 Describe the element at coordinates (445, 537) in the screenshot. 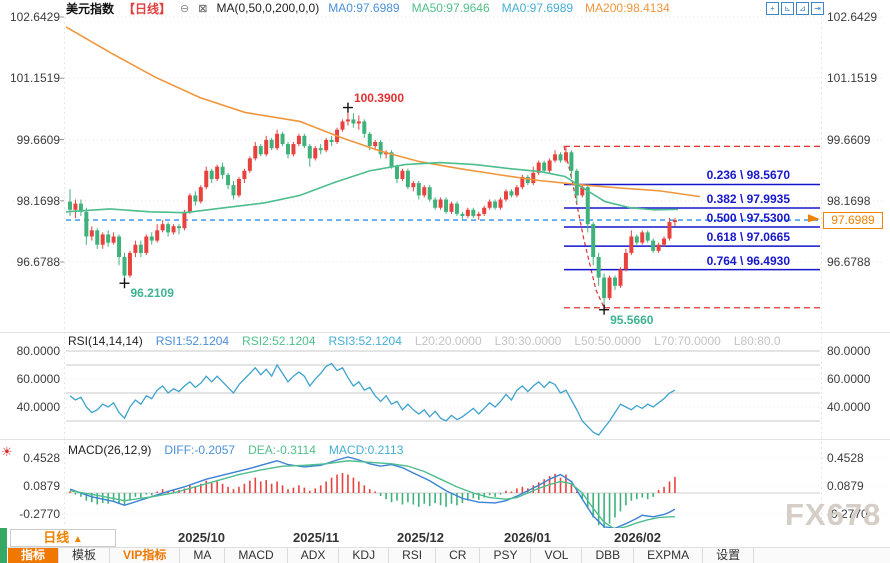

I see `date-axis-row: 日线 ▲ 2025/10 2025/11 2025/12 2026/01 2026/02` at that location.